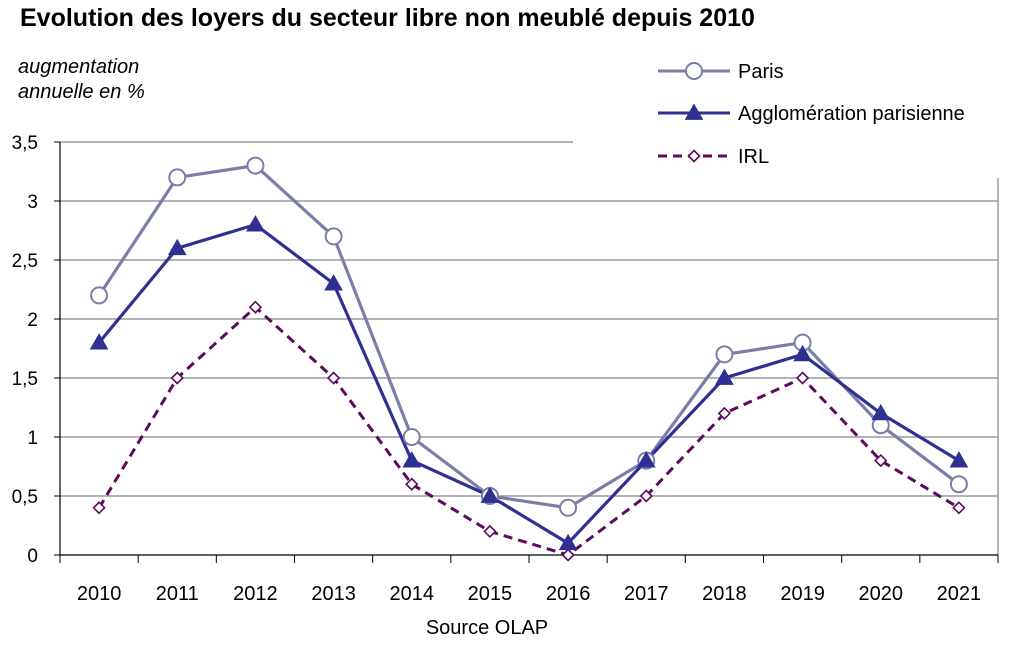 Image resolution: width=1024 pixels, height=651 pixels. I want to click on y-tick-label: 0,5, so click(25, 497).